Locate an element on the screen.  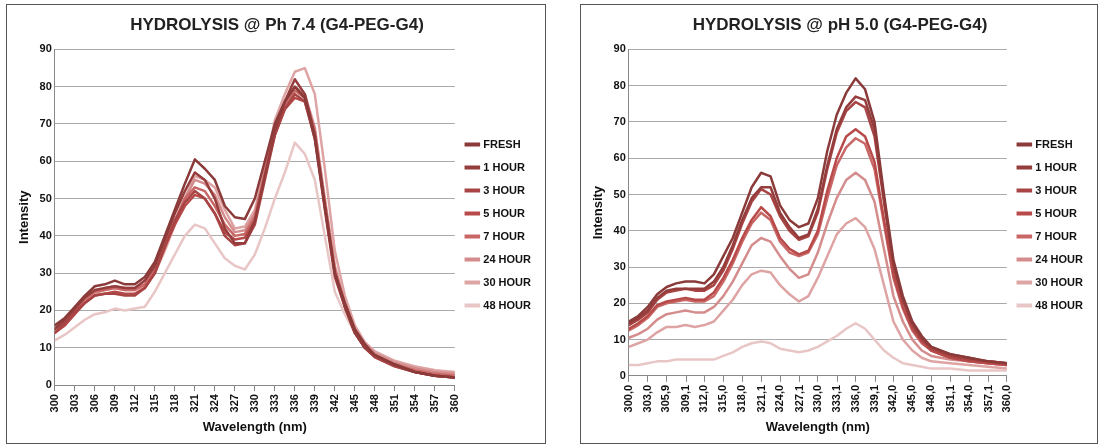
x-tick-label: 357 is located at coordinates (433, 403).